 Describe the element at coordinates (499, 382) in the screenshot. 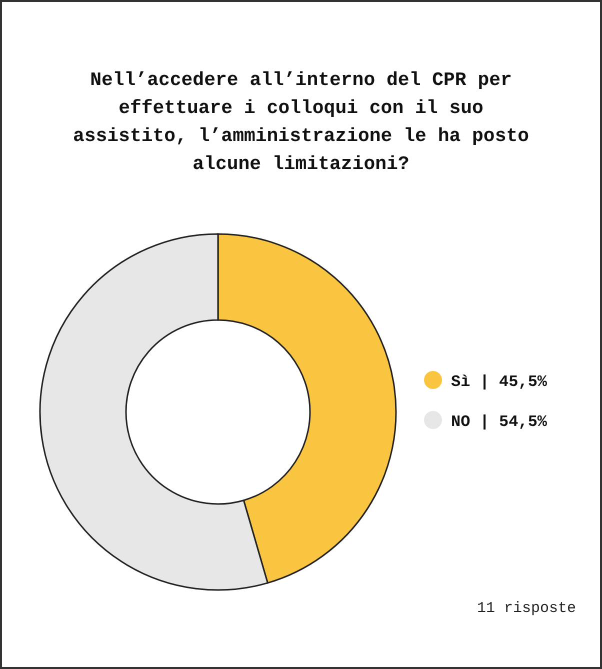

I see `legend-label: Sì | 45,5%` at that location.